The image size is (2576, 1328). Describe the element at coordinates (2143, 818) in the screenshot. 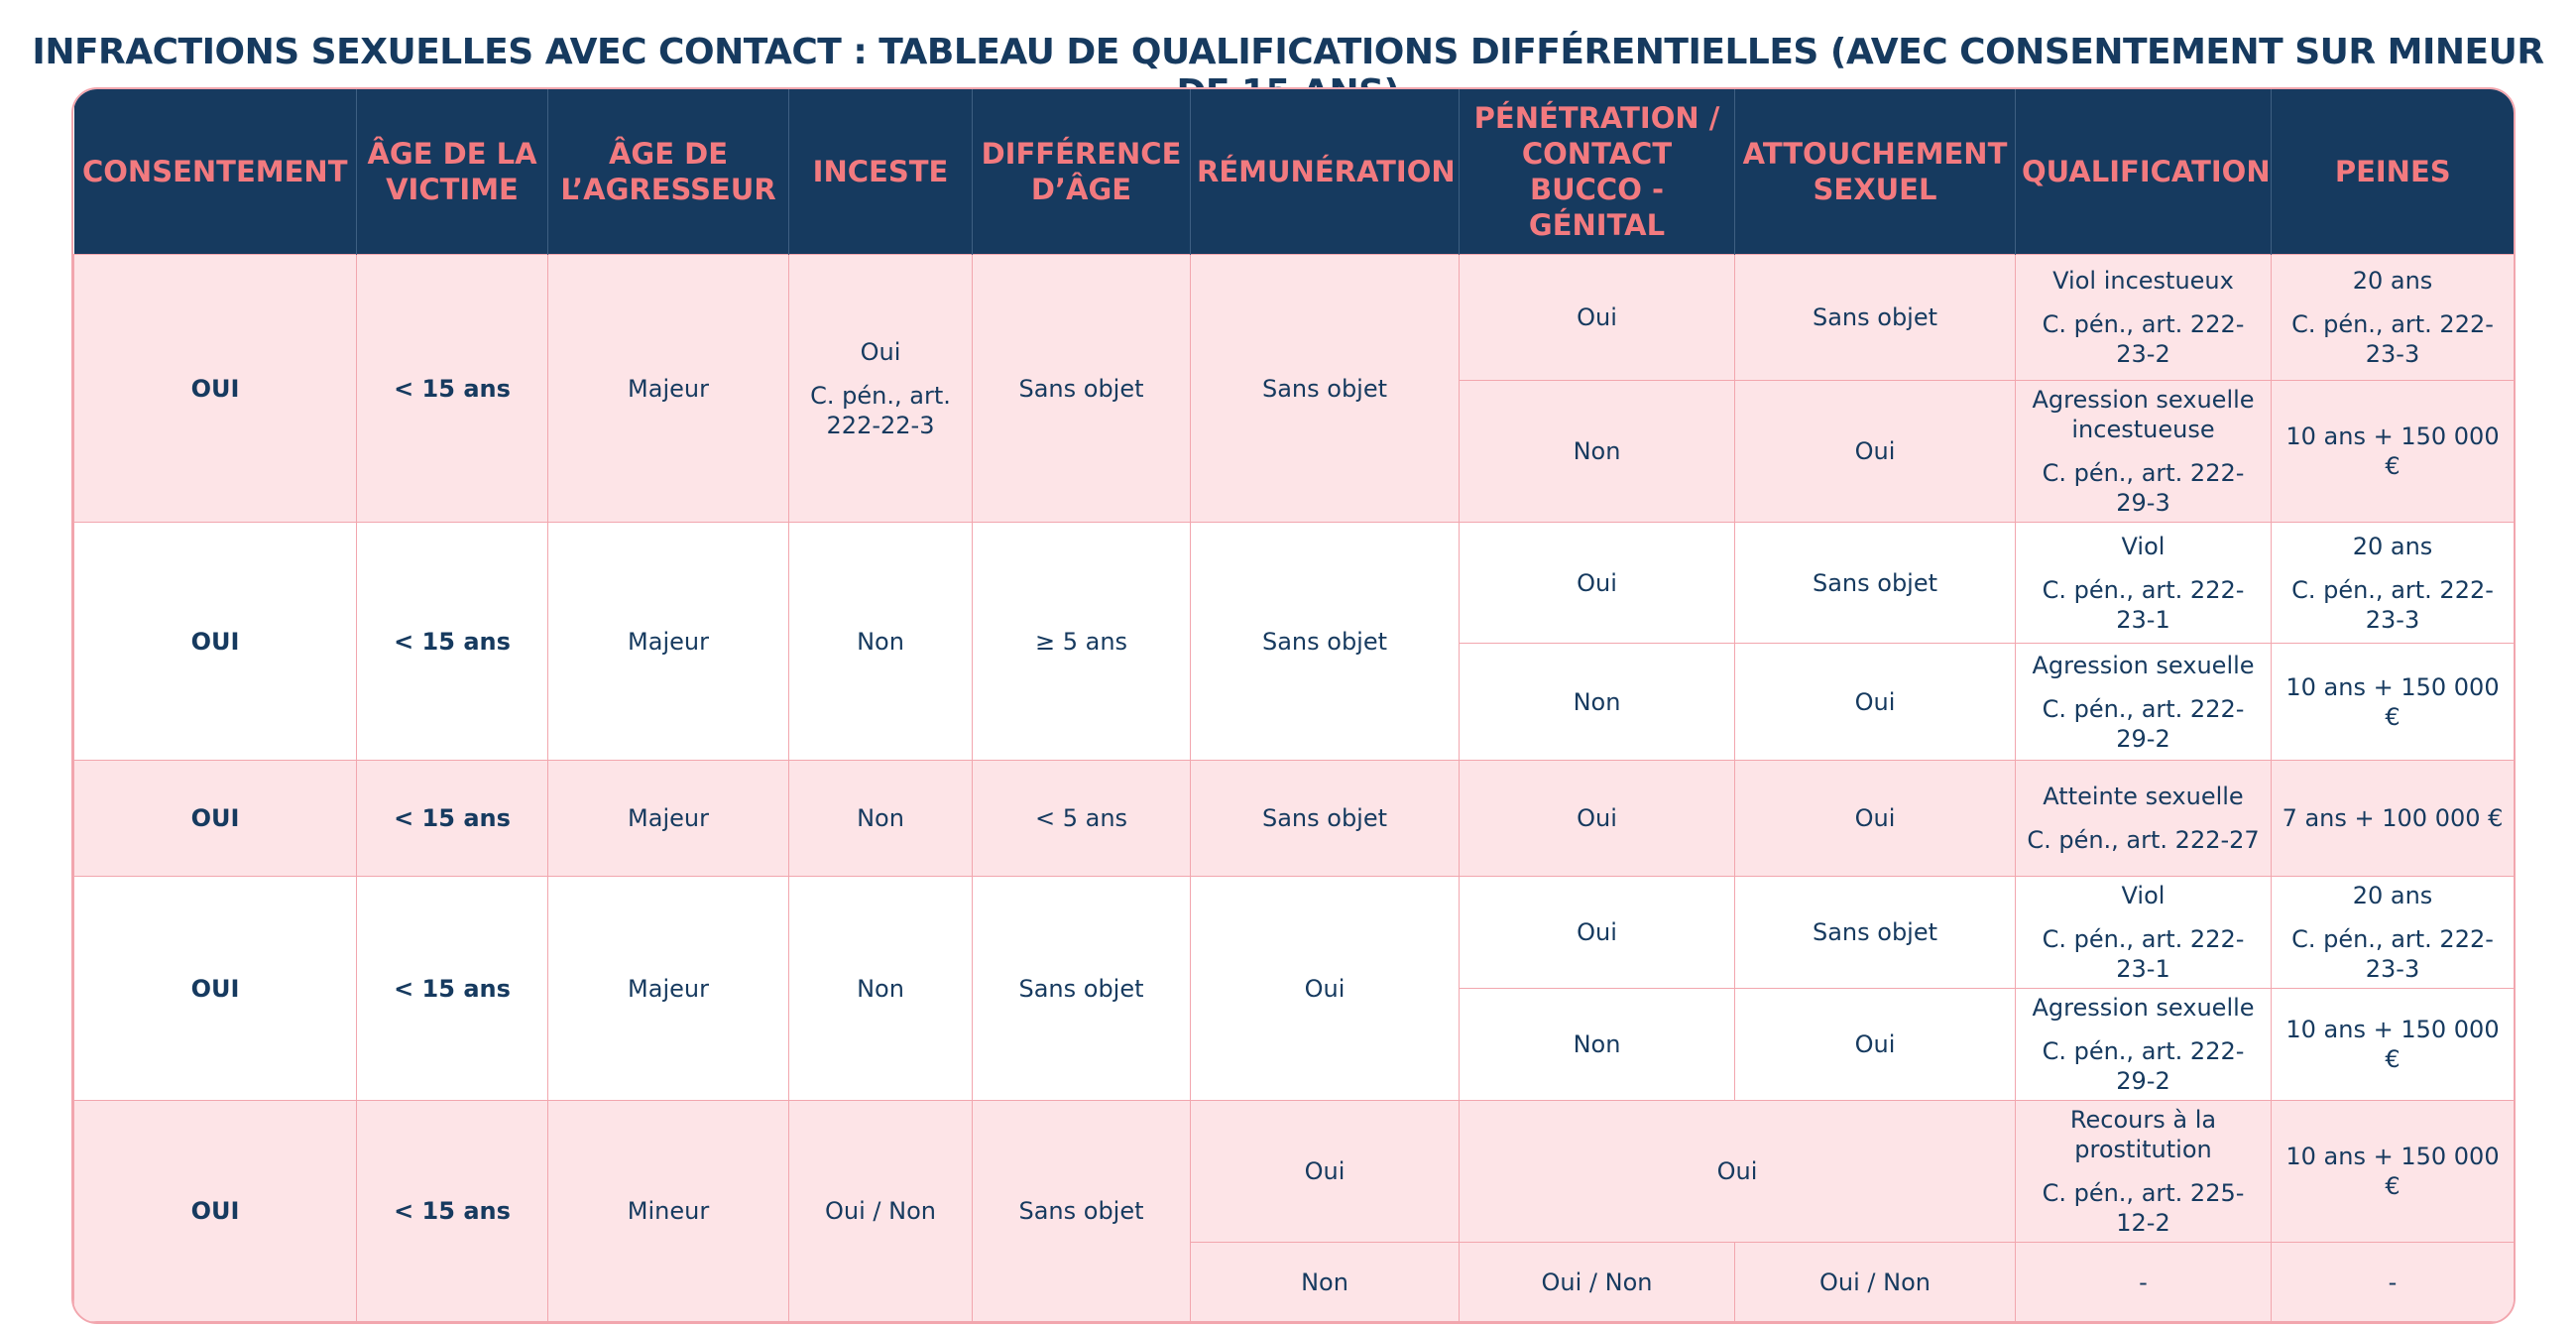

I see `cell: Atteinte sexuelle C. pén., art. 222-27` at that location.